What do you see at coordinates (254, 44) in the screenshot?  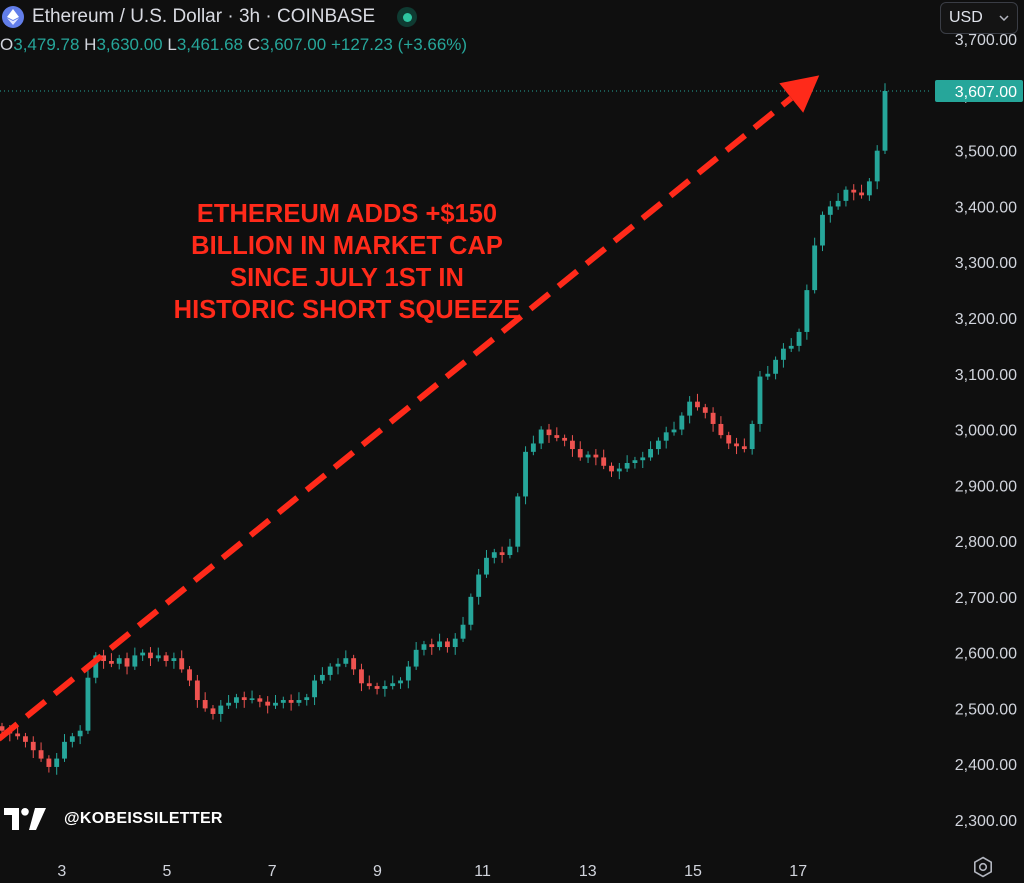 I see `close-label: C` at bounding box center [254, 44].